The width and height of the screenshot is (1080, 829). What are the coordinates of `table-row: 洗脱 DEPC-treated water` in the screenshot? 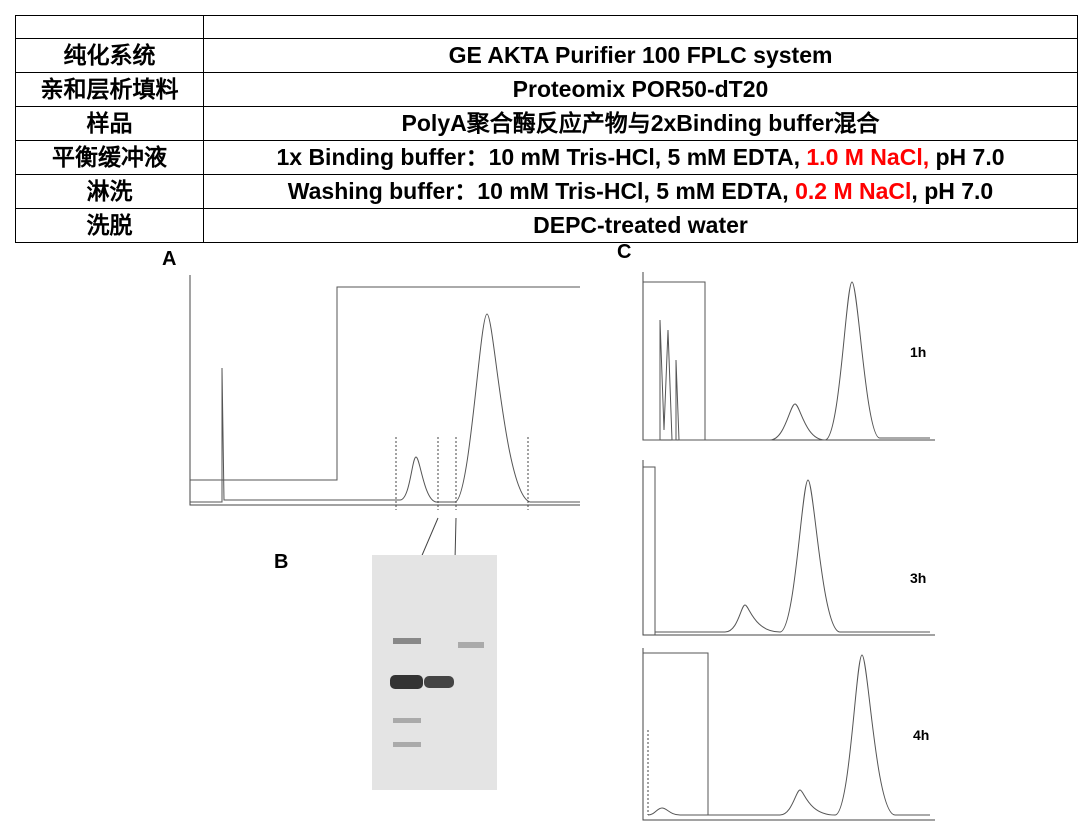 It's located at (546, 225).